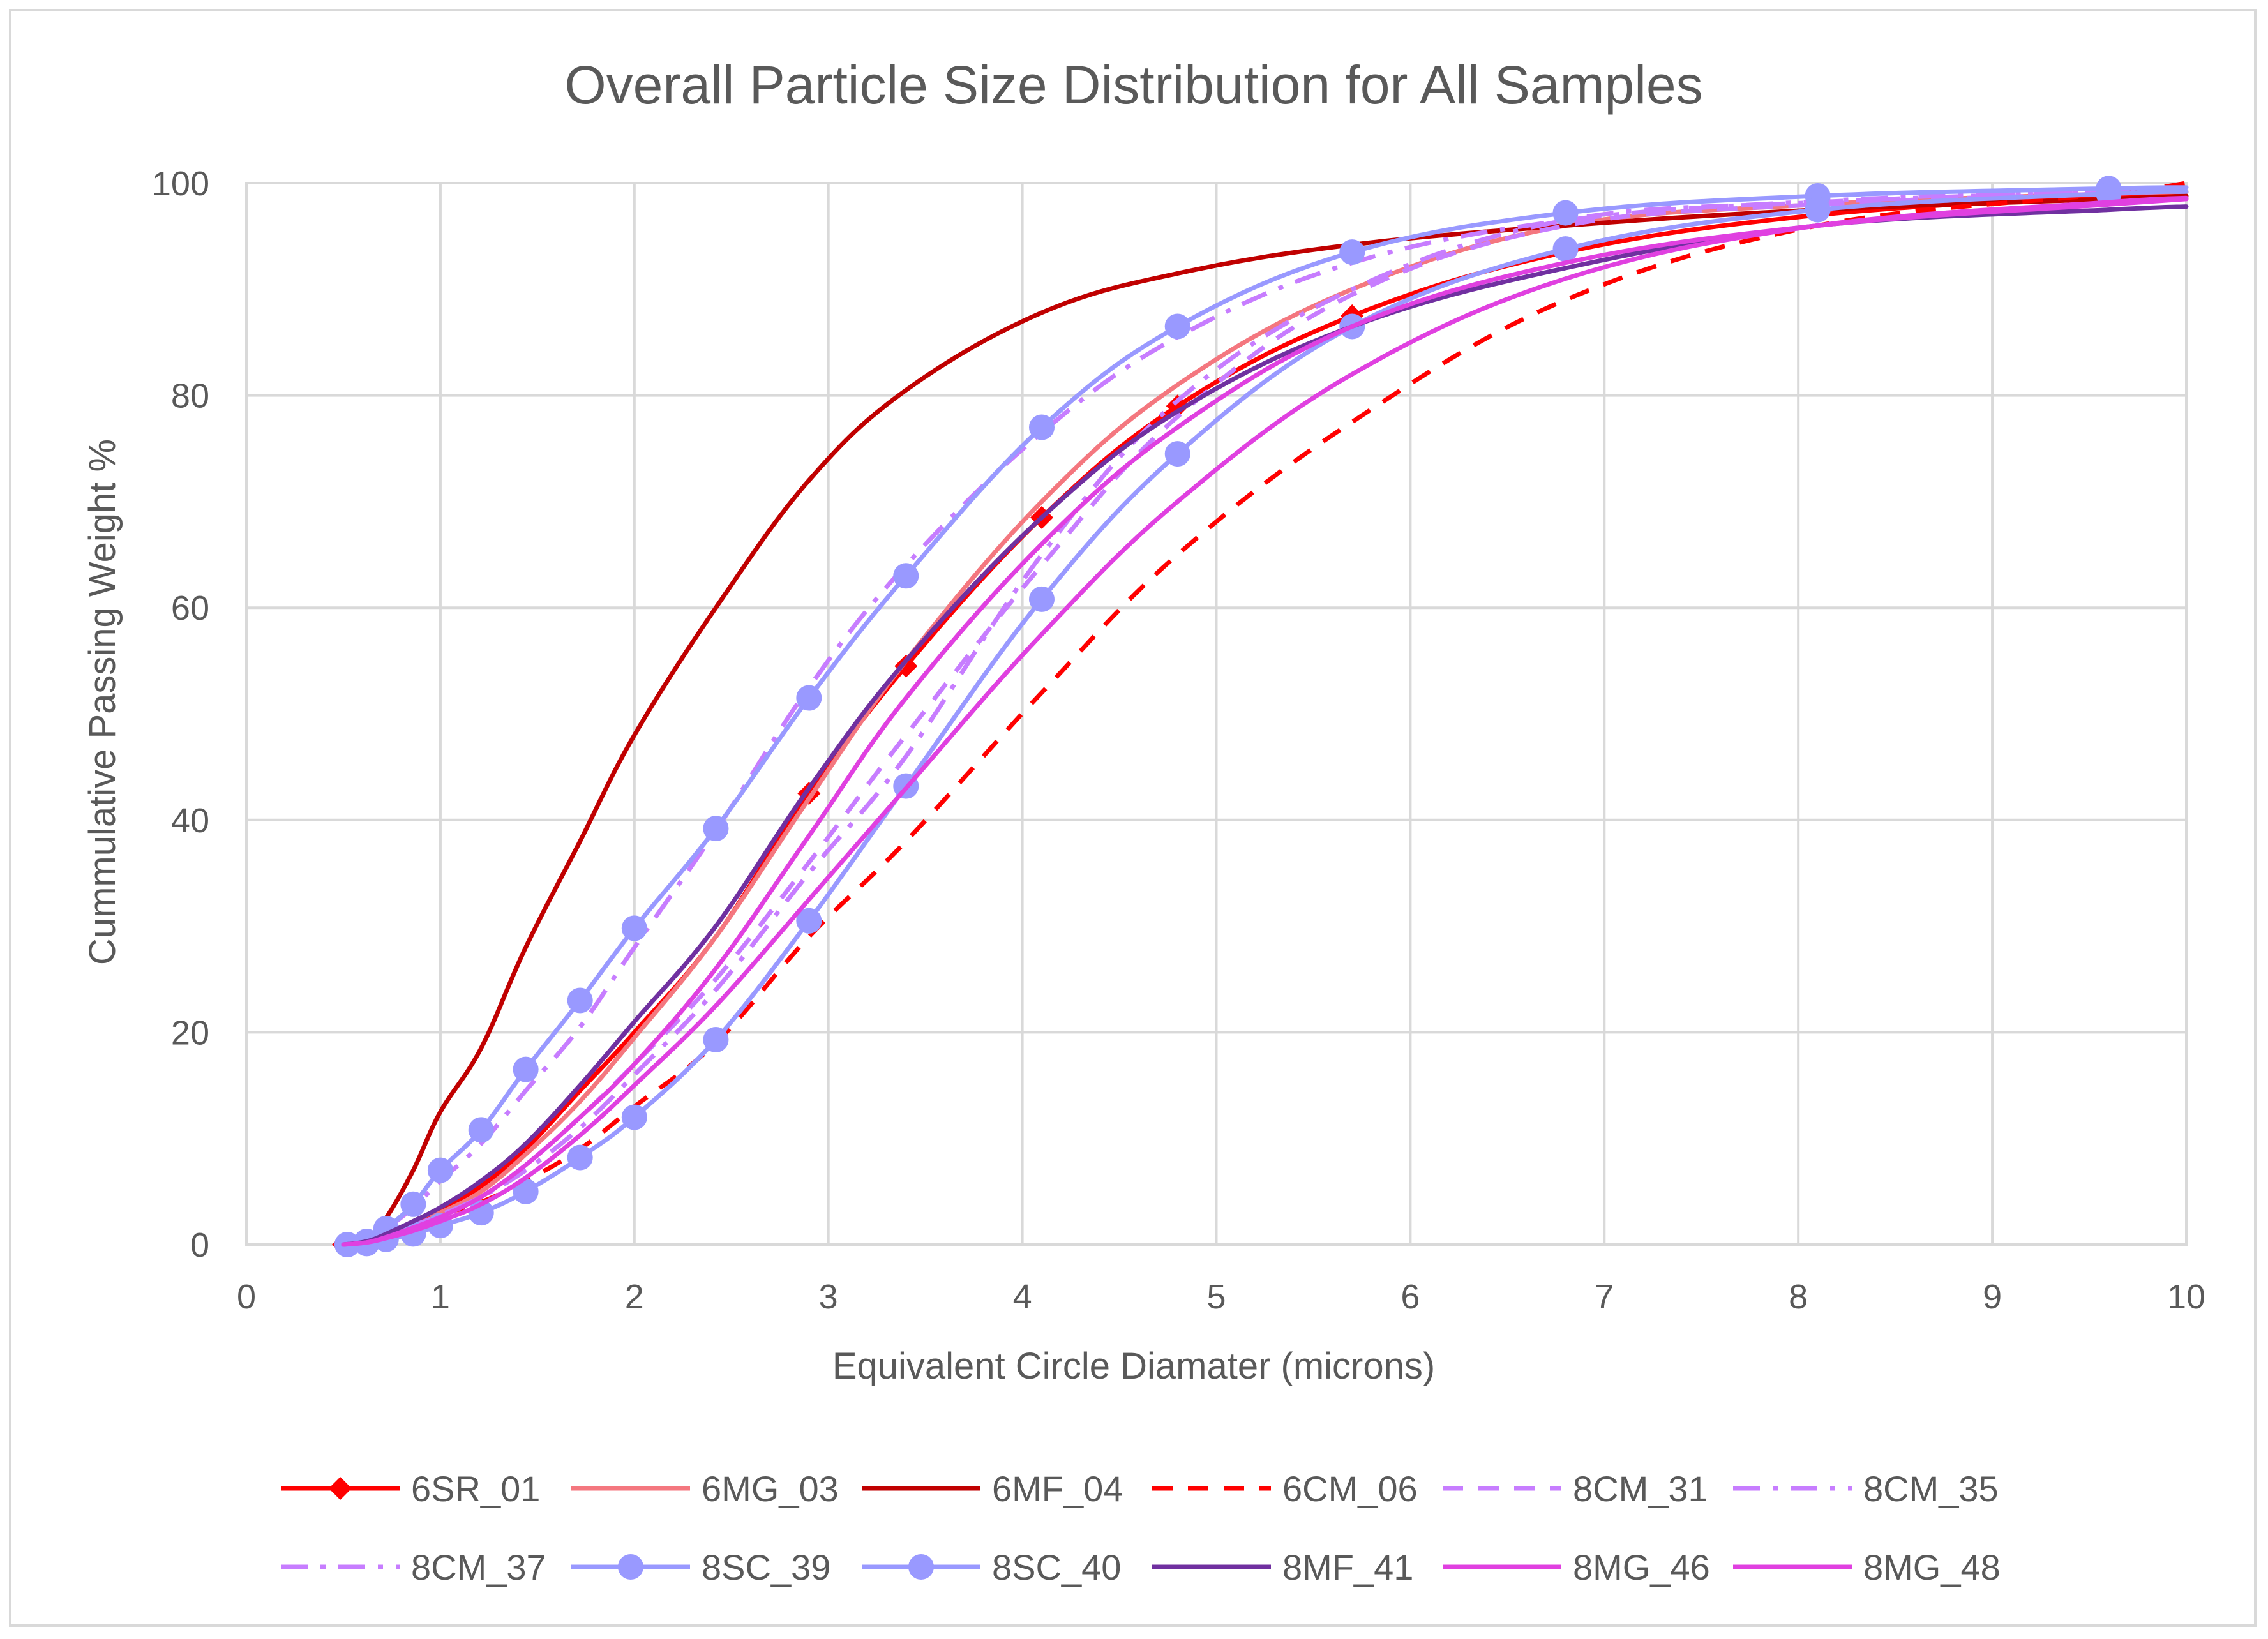 The image size is (2268, 1639). What do you see at coordinates (1799, 1297) in the screenshot?
I see `x-tick-label: 8` at bounding box center [1799, 1297].